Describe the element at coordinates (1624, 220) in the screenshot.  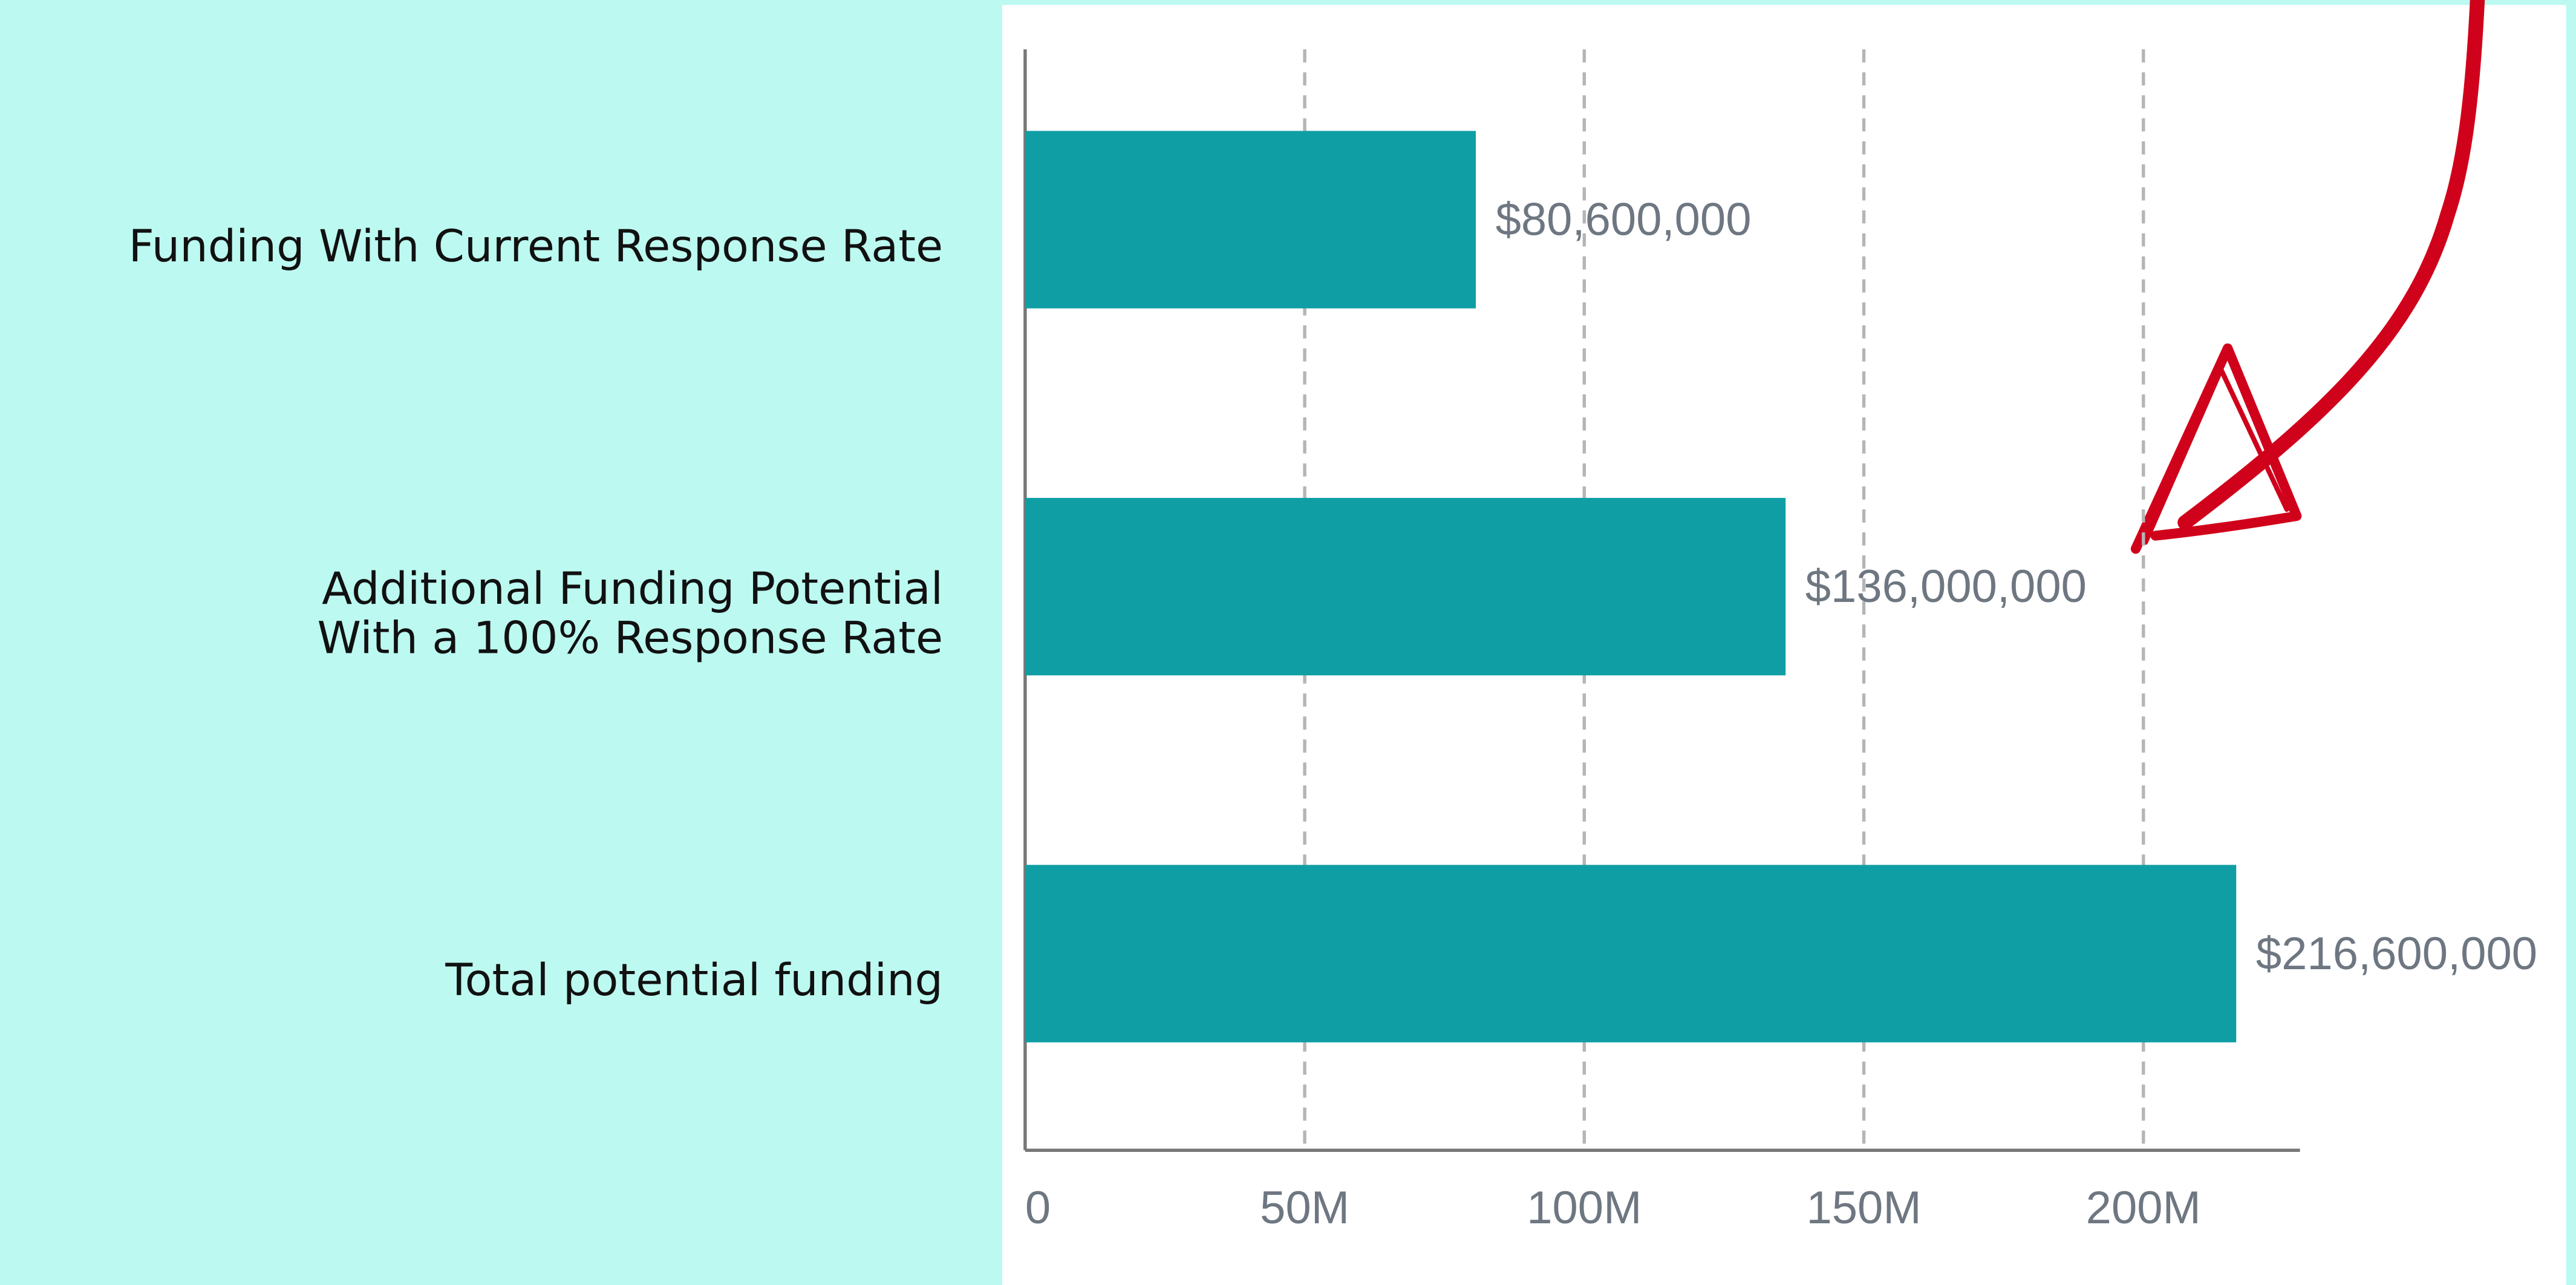
I see `value-label: $80,600,000` at that location.